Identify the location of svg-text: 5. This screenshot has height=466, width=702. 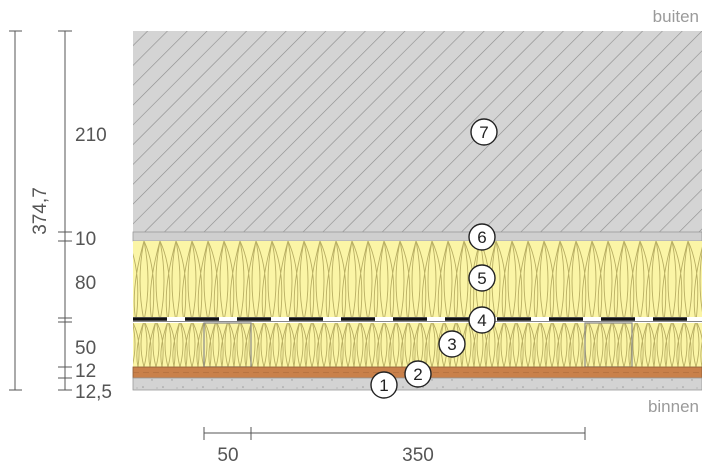
(481, 278).